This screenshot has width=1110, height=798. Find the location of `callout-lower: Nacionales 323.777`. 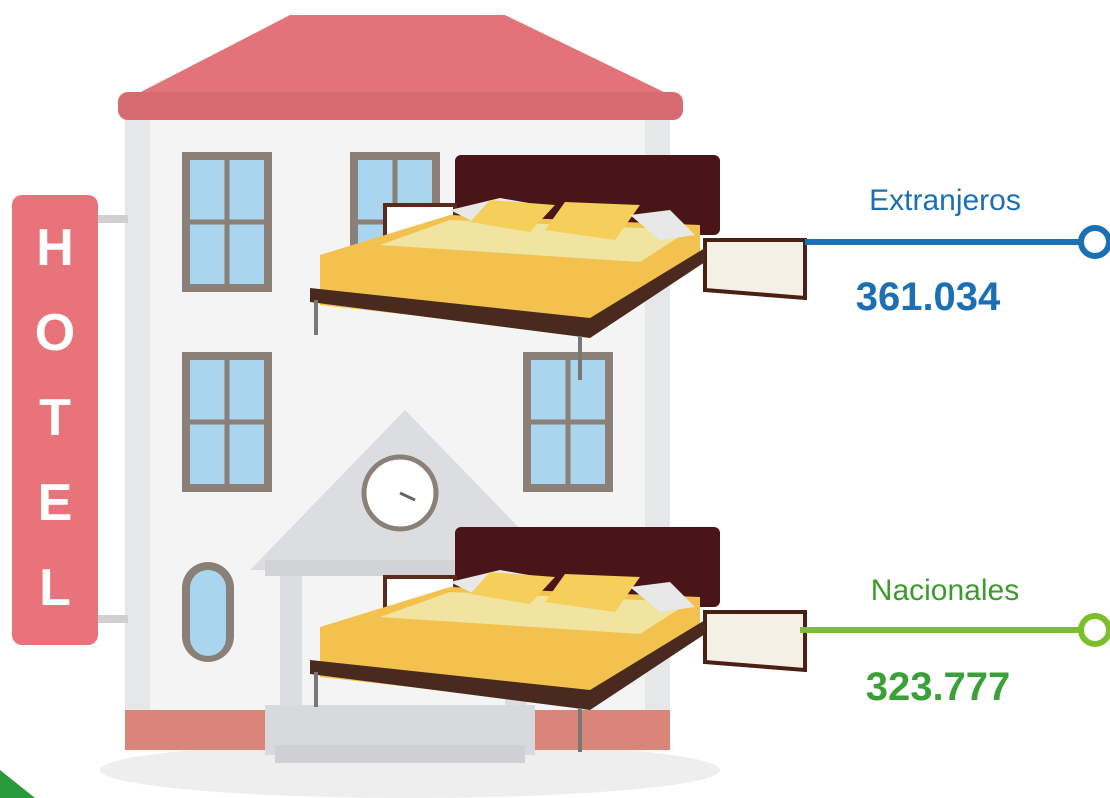

callout-lower: Nacionales 323.777 is located at coordinates (955, 641).